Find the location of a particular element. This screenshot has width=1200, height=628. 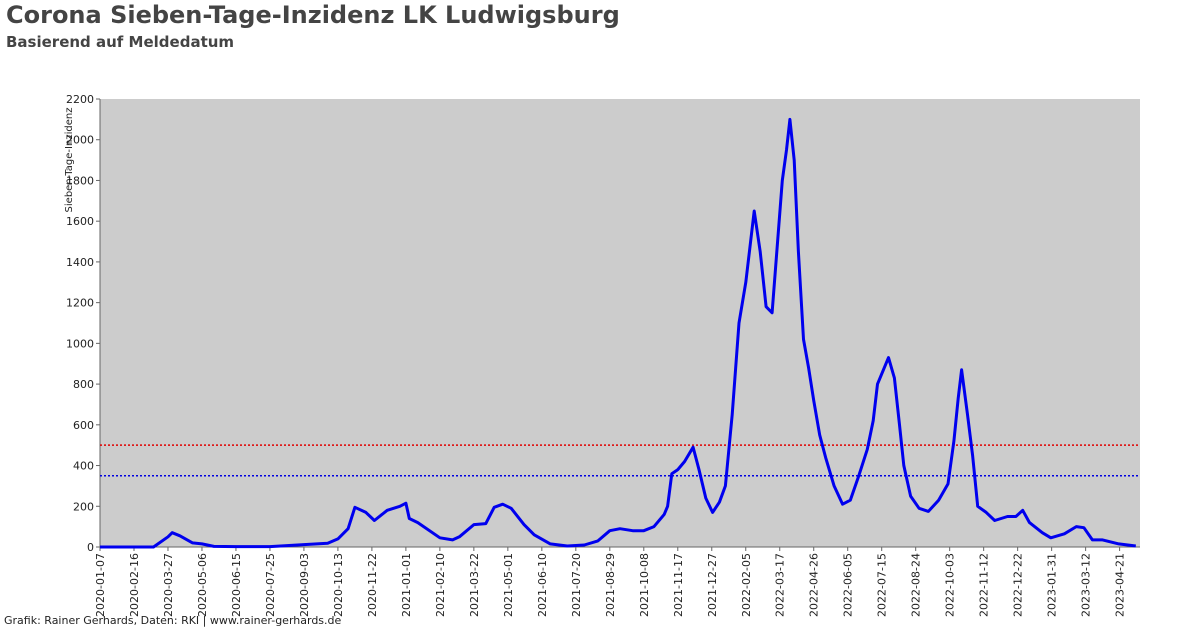

y-tick-label: 600 is located at coordinates (83, 425).